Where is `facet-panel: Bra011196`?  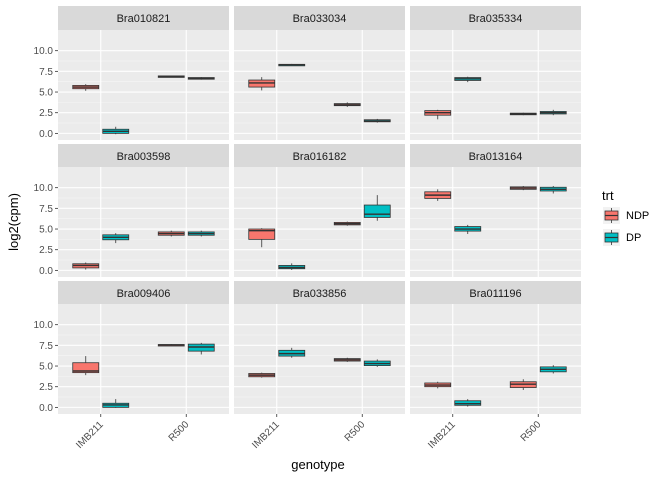
facet-panel: Bra011196 is located at coordinates (495, 347).